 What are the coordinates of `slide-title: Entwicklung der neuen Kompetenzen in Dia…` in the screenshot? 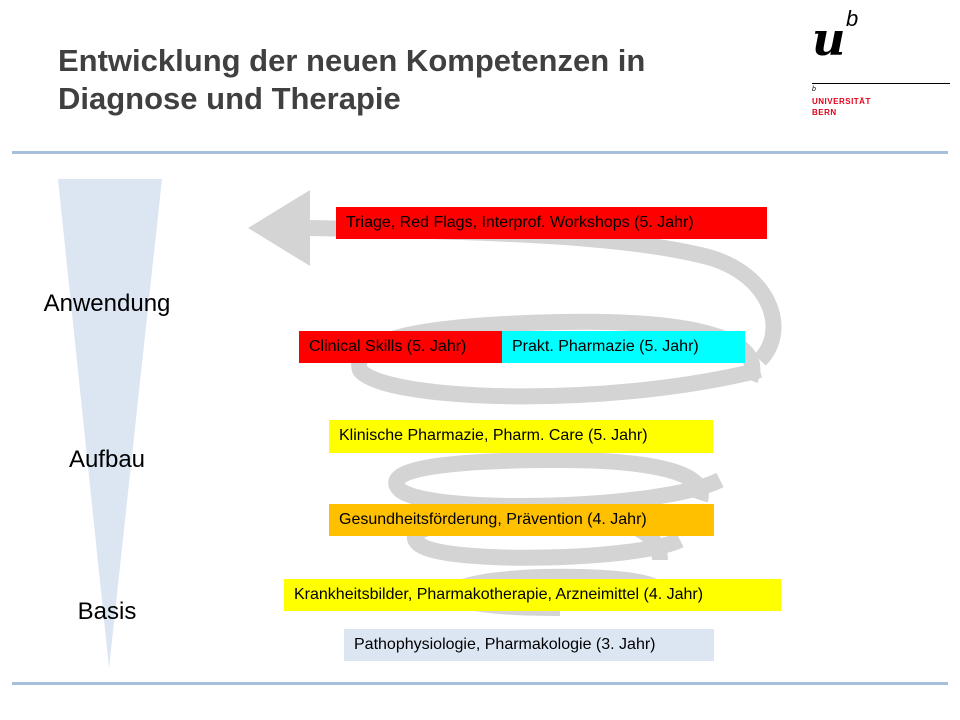 It's located at (351, 80).